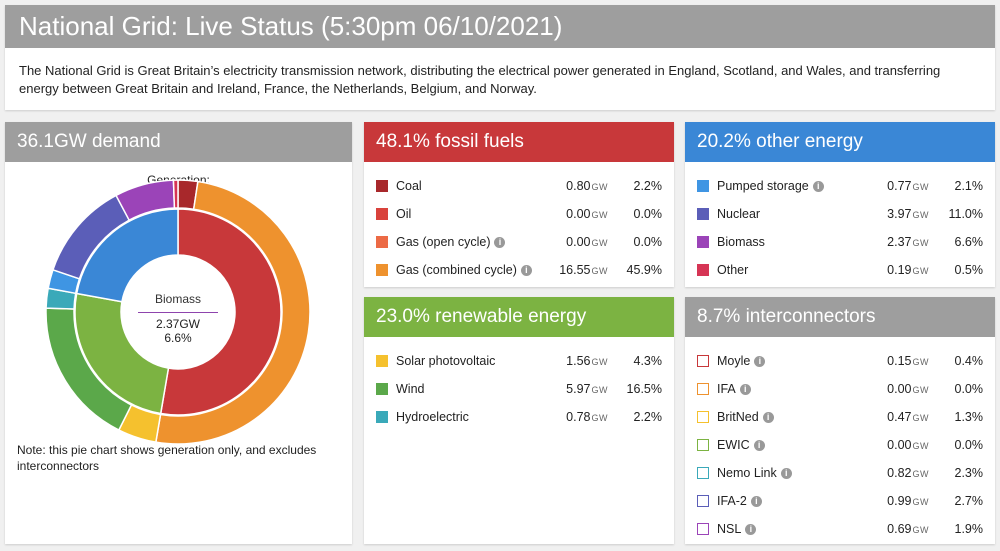 The image size is (1000, 551). What do you see at coordinates (840, 242) in the screenshot?
I see `other-row: Biomass 2.37GW 6.6%` at bounding box center [840, 242].